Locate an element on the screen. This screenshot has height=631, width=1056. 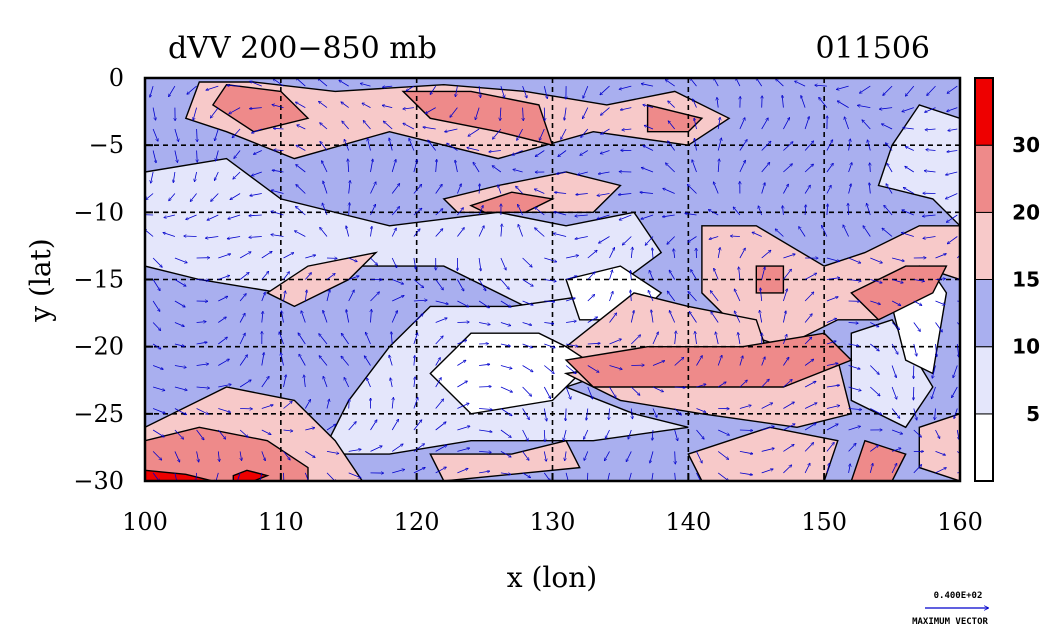
colorbar-tick-label: 20 is located at coordinates (1026, 212).